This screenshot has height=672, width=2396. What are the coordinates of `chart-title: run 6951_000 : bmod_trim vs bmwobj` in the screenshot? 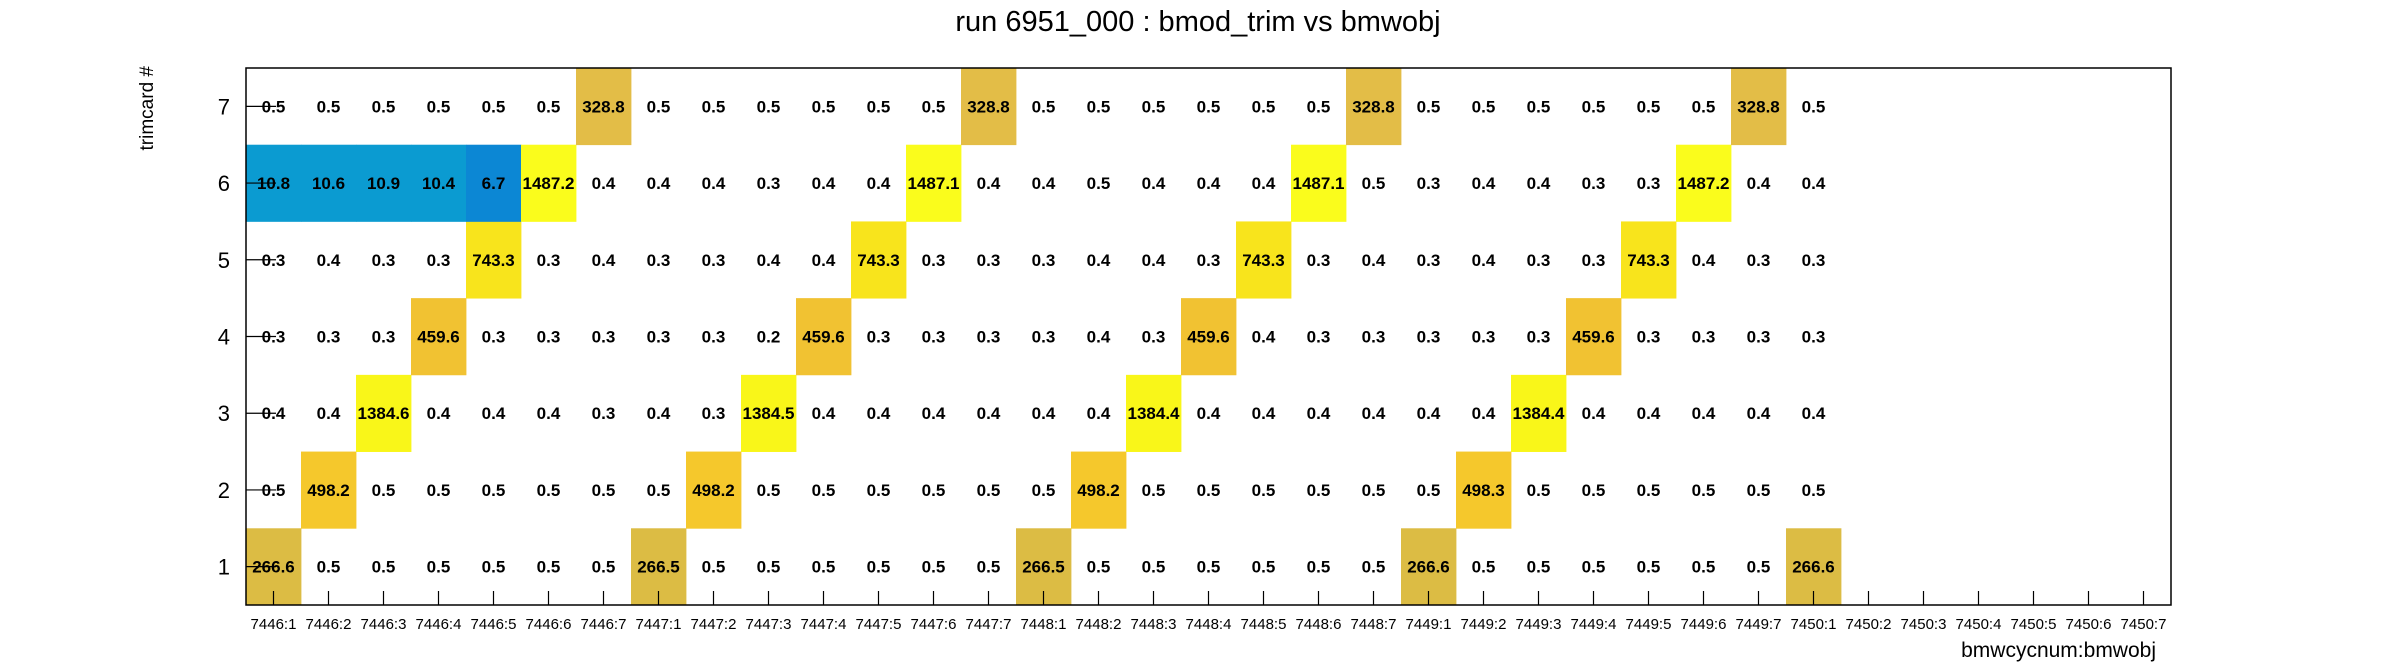 It's located at (1197, 22).